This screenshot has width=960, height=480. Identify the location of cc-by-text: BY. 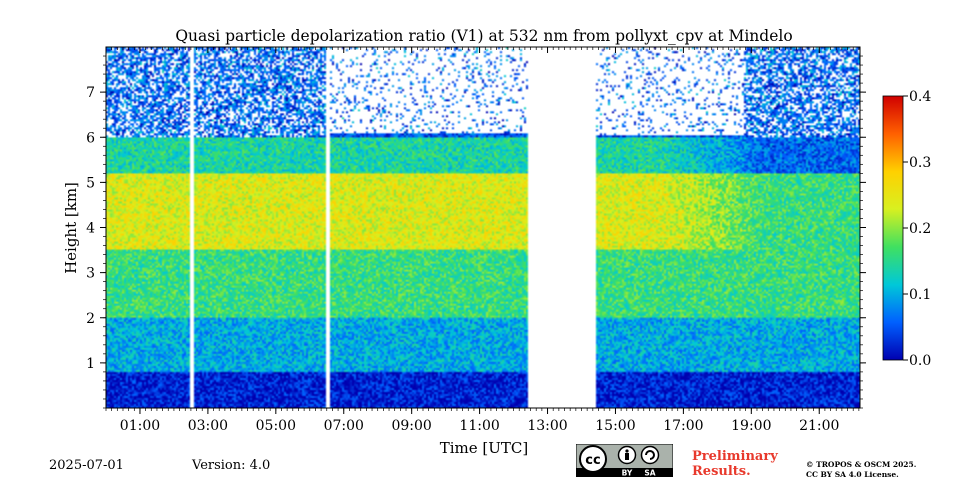
(627, 473).